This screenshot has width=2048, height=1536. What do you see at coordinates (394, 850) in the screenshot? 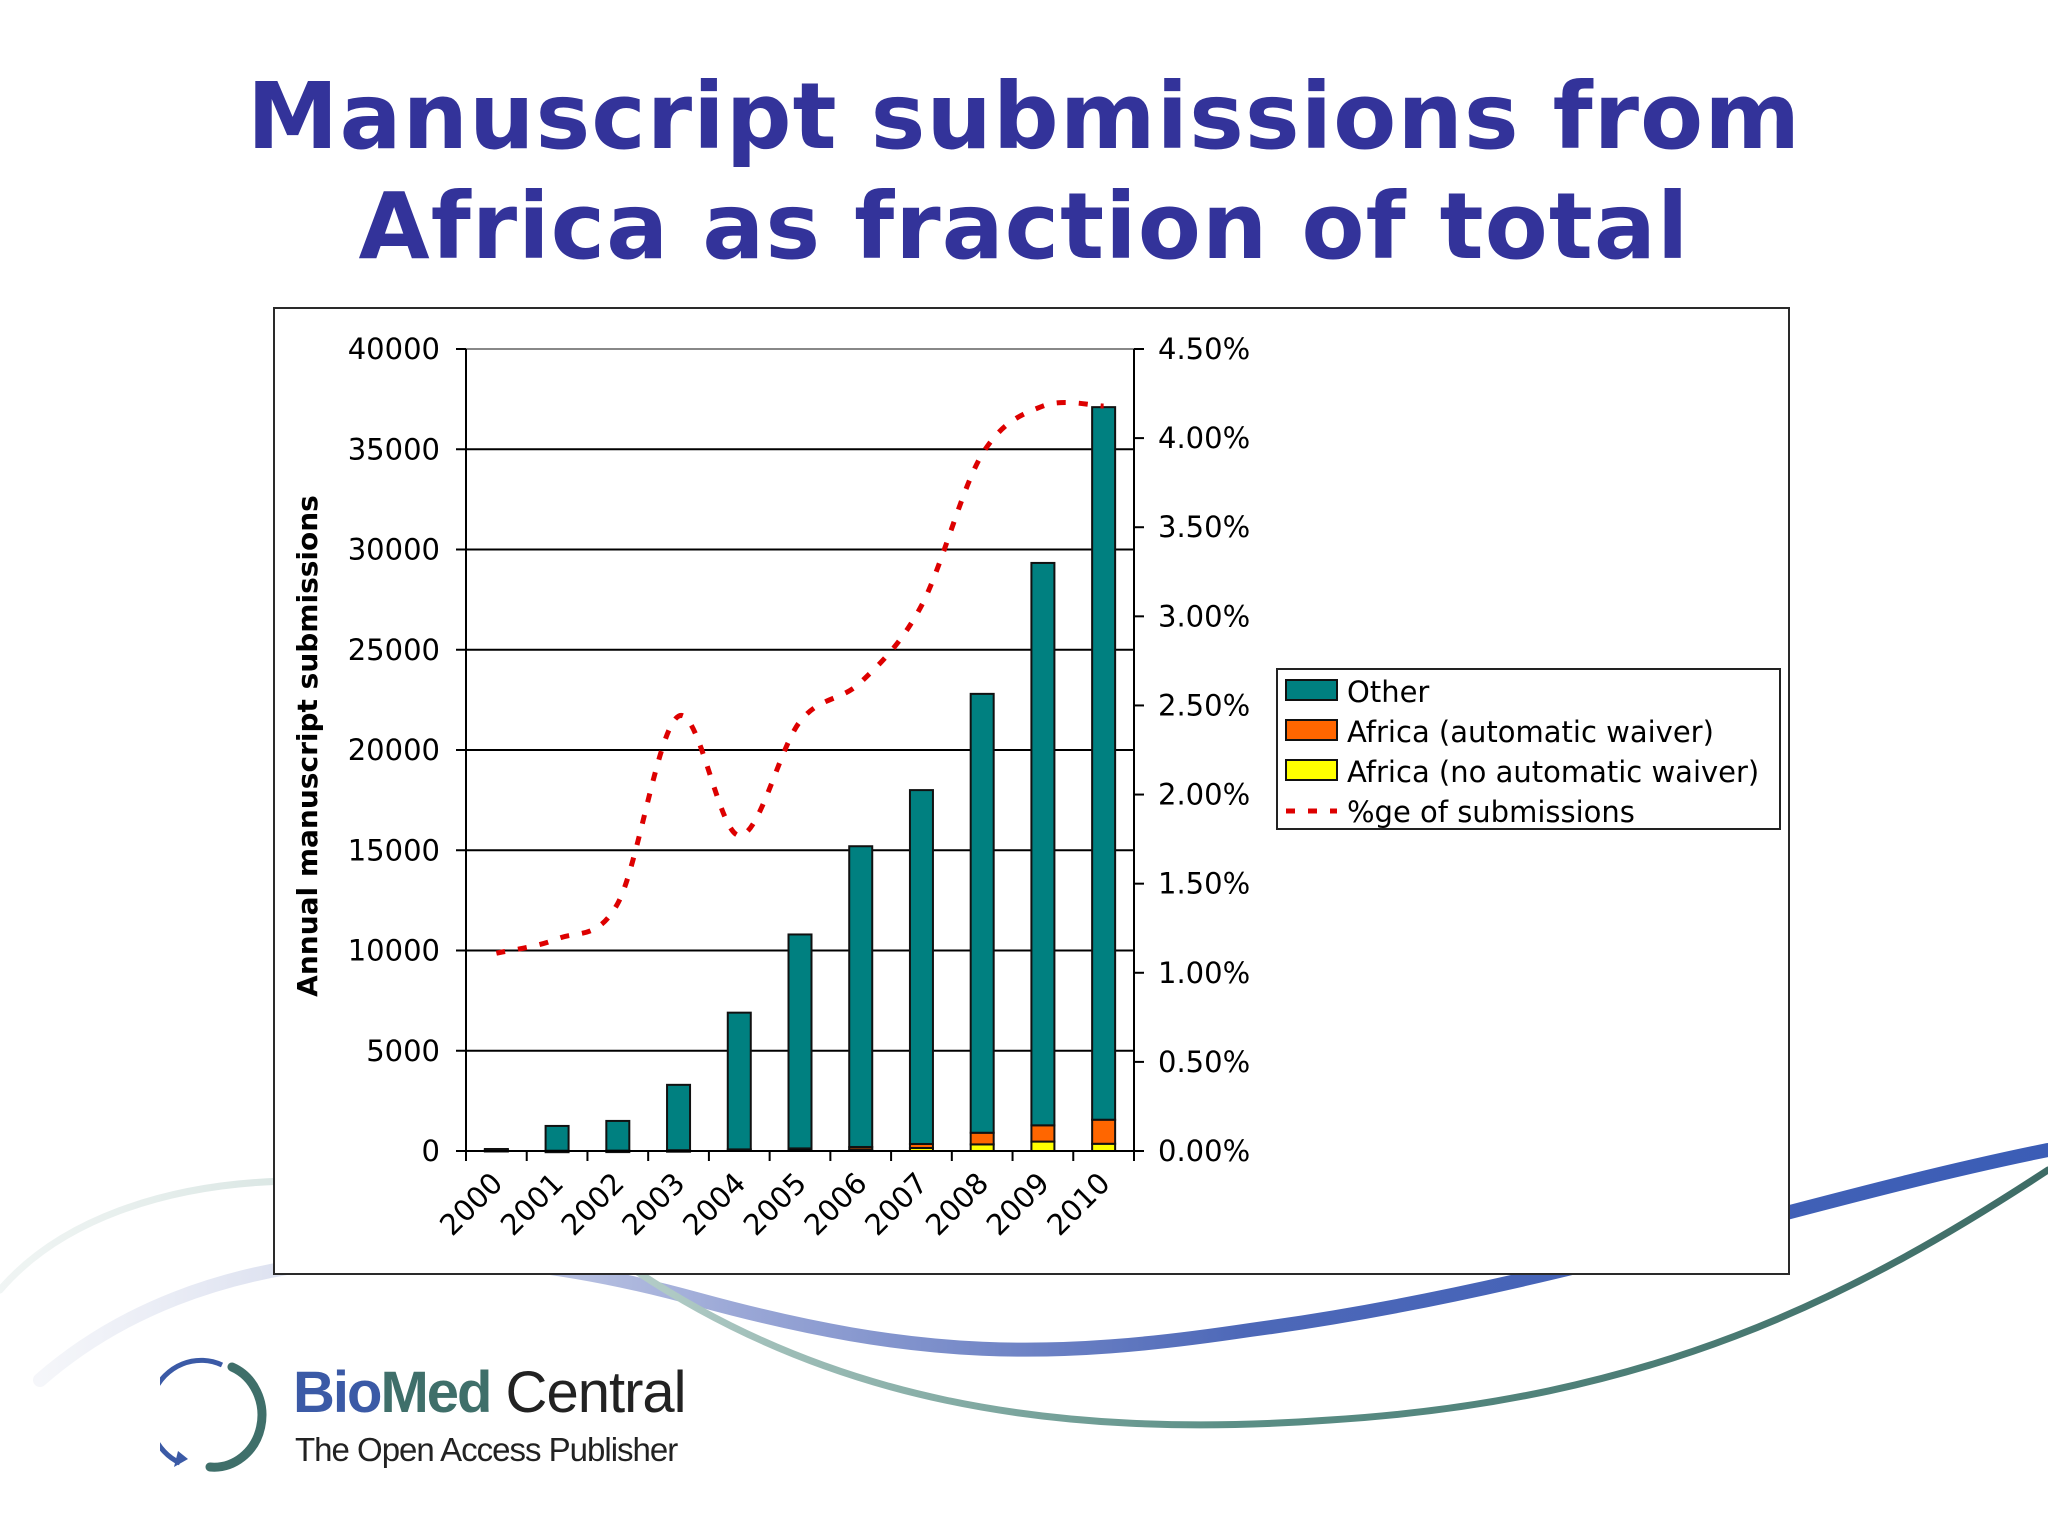
I see `y-tick-label: 15000` at bounding box center [394, 850].